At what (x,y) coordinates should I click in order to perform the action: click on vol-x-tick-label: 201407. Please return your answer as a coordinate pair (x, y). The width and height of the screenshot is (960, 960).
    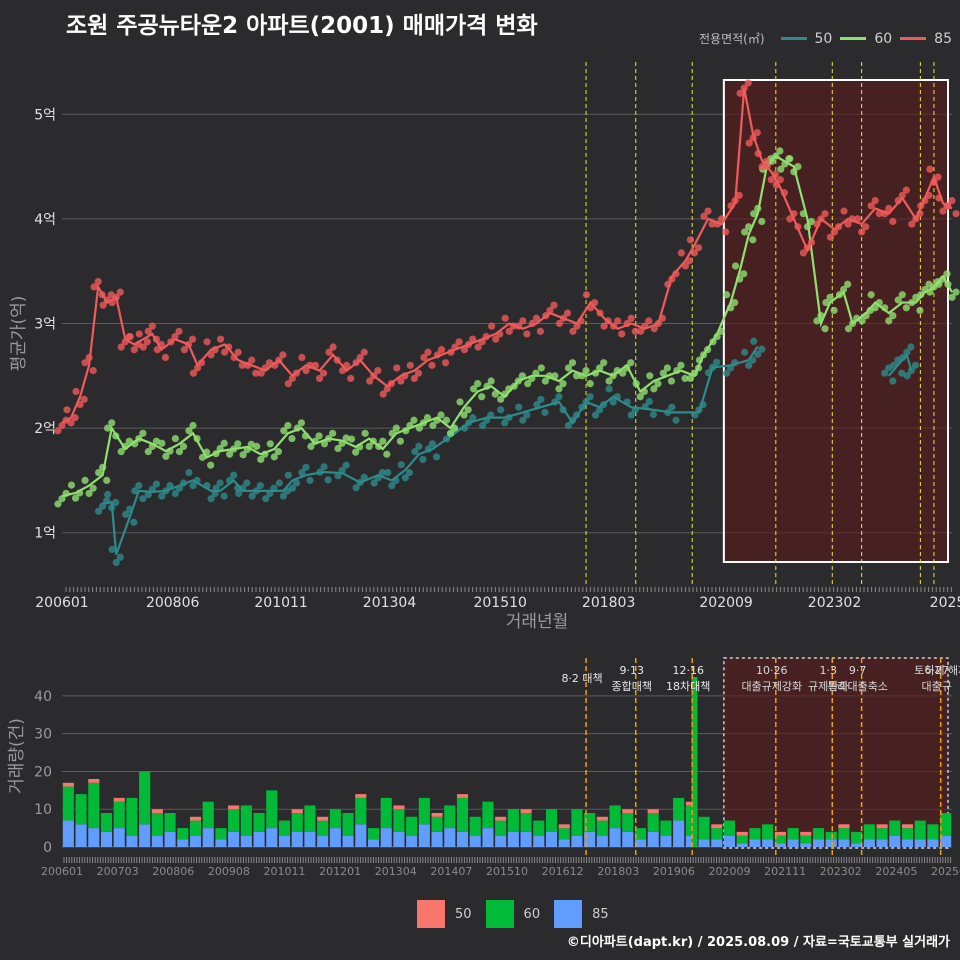
    Looking at the image, I should click on (451, 871).